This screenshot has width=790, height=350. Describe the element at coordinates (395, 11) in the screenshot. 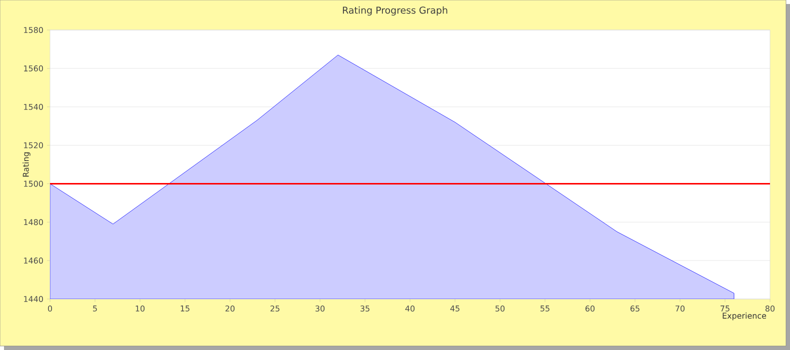

I see `chart-title: Rating Progress Graph` at that location.